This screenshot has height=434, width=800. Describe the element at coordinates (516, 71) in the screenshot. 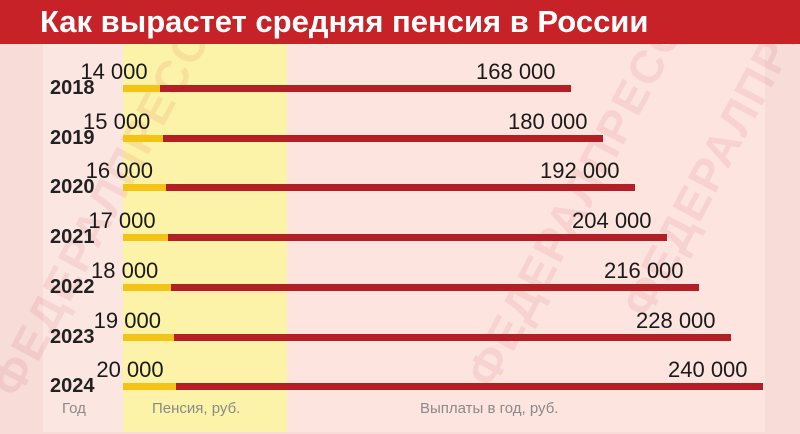

I see `payments-value-label: 168 000` at that location.